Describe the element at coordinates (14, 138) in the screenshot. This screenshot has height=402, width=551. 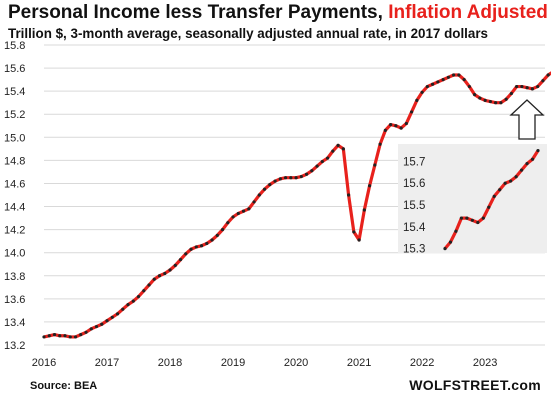
I see `y-tick-label: 15.0` at that location.